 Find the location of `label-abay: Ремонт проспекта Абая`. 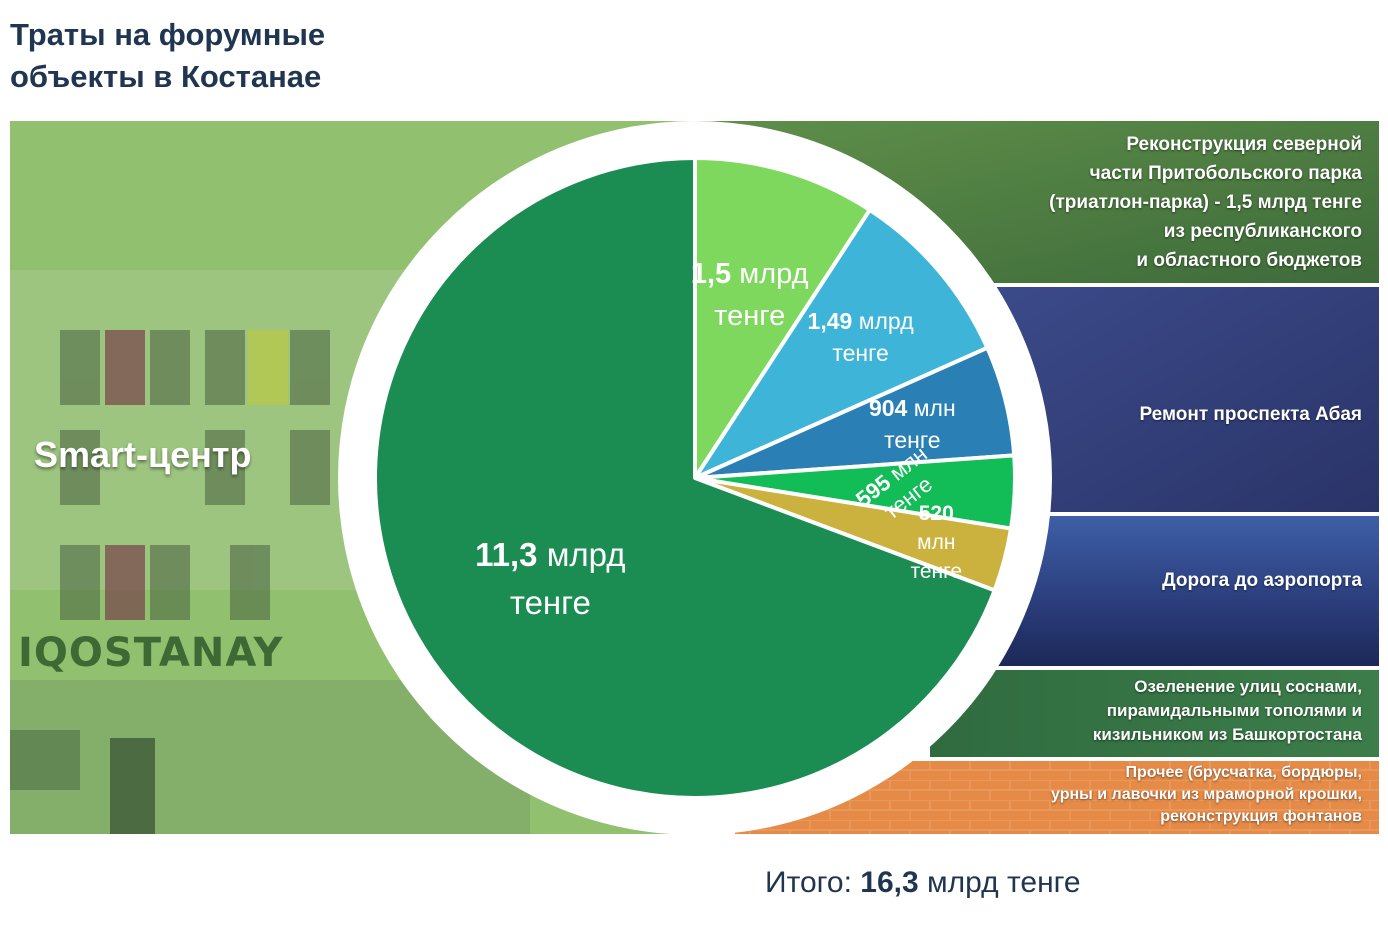

label-abay: Ремонт проспекта Абая is located at coordinates (1250, 415).